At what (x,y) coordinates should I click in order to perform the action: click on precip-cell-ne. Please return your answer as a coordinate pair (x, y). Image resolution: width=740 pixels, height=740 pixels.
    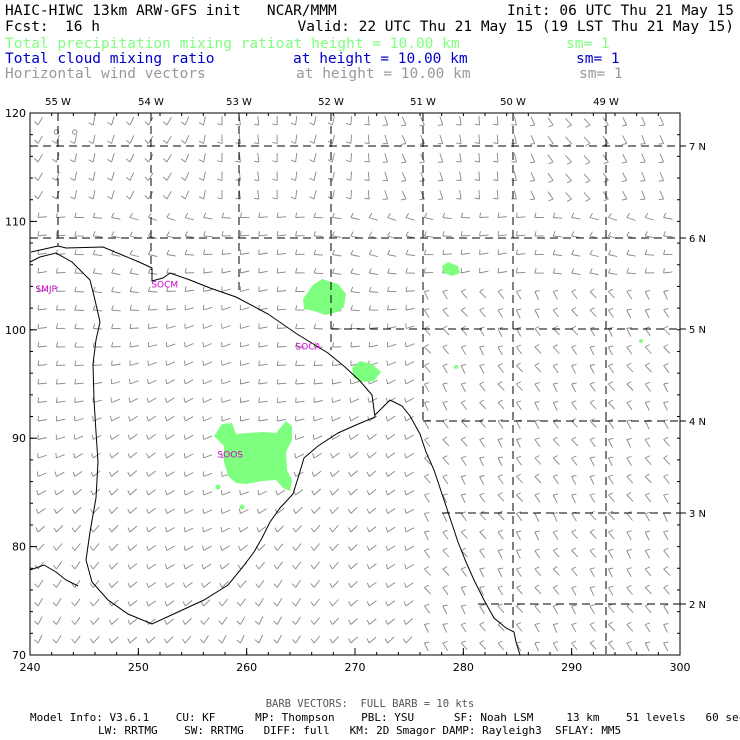
    Looking at the image, I should click on (451, 269).